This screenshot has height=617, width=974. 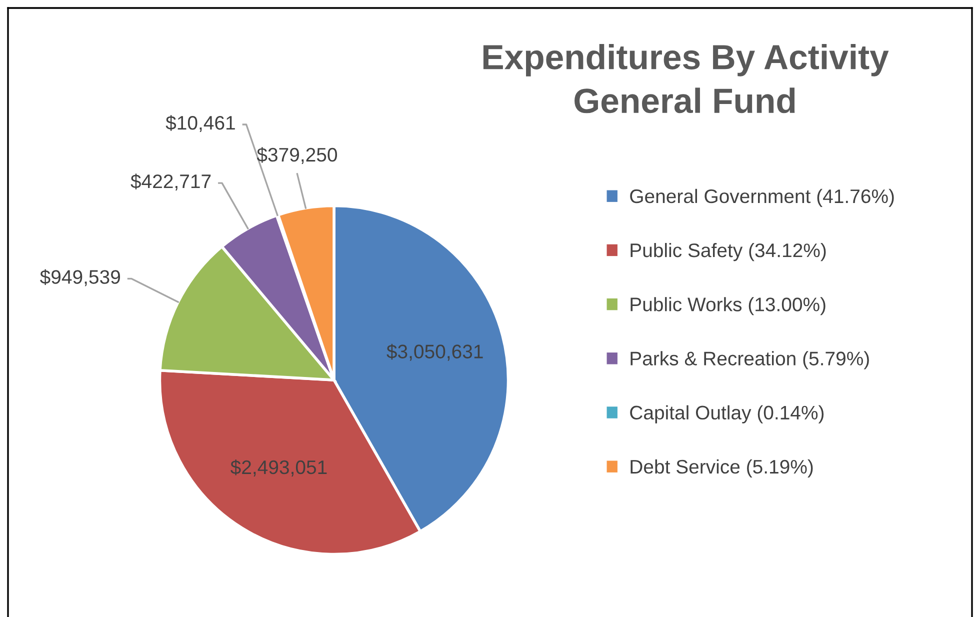 I want to click on chart-title: Expenditures By Activity General Fund, so click(x=686, y=79).